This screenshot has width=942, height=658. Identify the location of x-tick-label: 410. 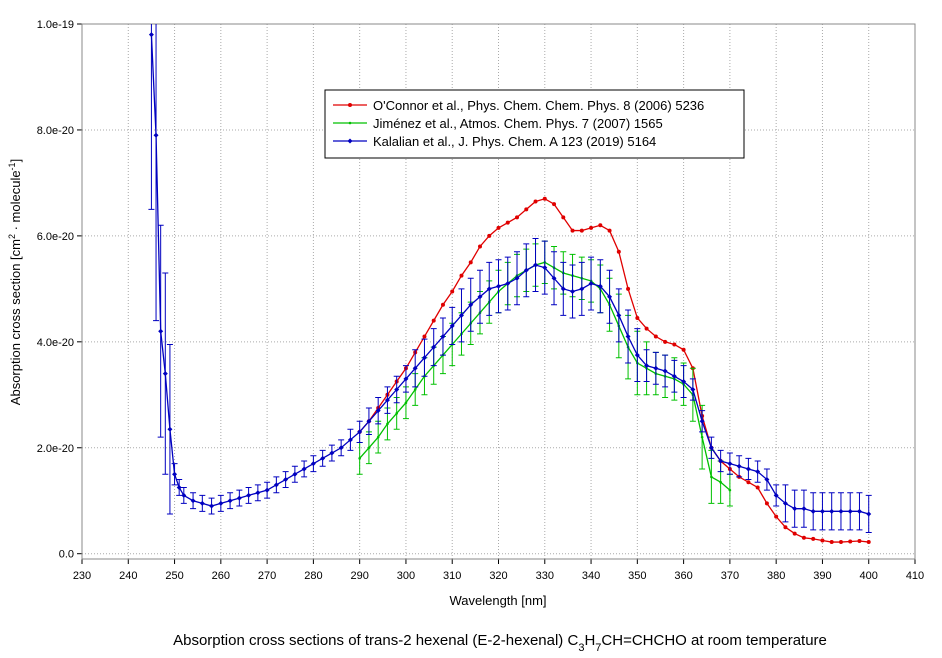
(915, 576).